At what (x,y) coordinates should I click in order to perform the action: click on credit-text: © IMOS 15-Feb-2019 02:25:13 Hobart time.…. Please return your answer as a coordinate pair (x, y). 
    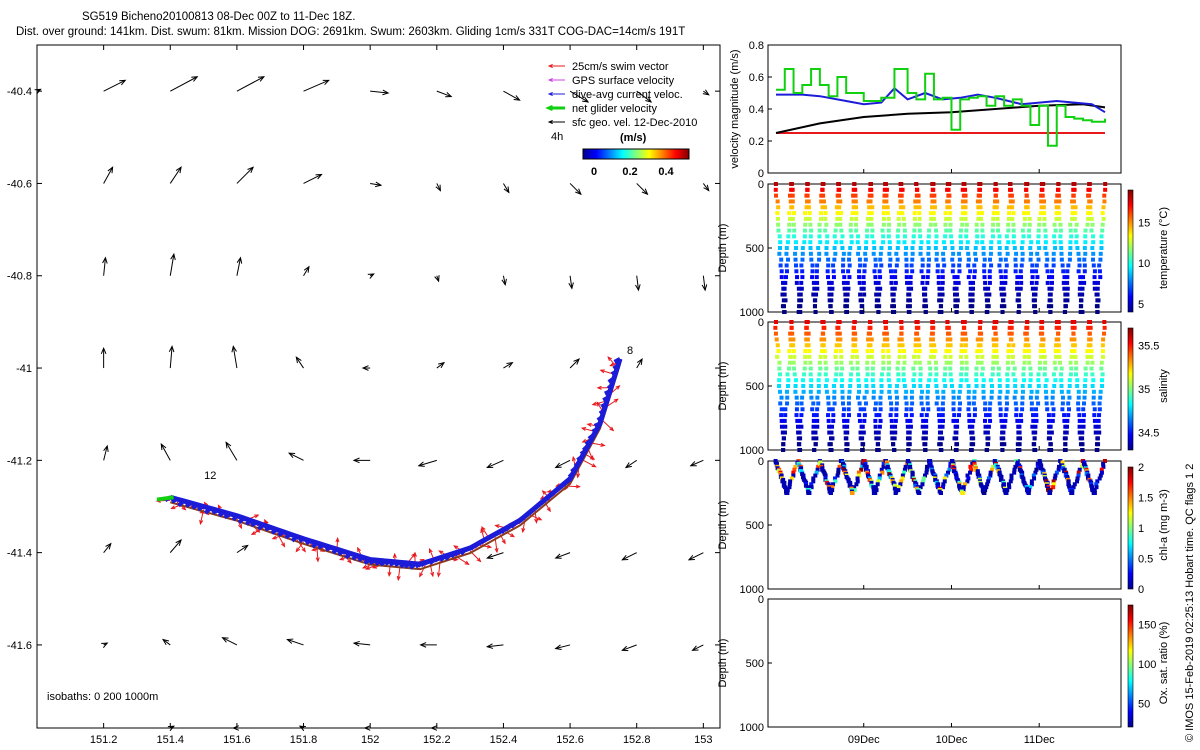
    Looking at the image, I should click on (1190, 603).